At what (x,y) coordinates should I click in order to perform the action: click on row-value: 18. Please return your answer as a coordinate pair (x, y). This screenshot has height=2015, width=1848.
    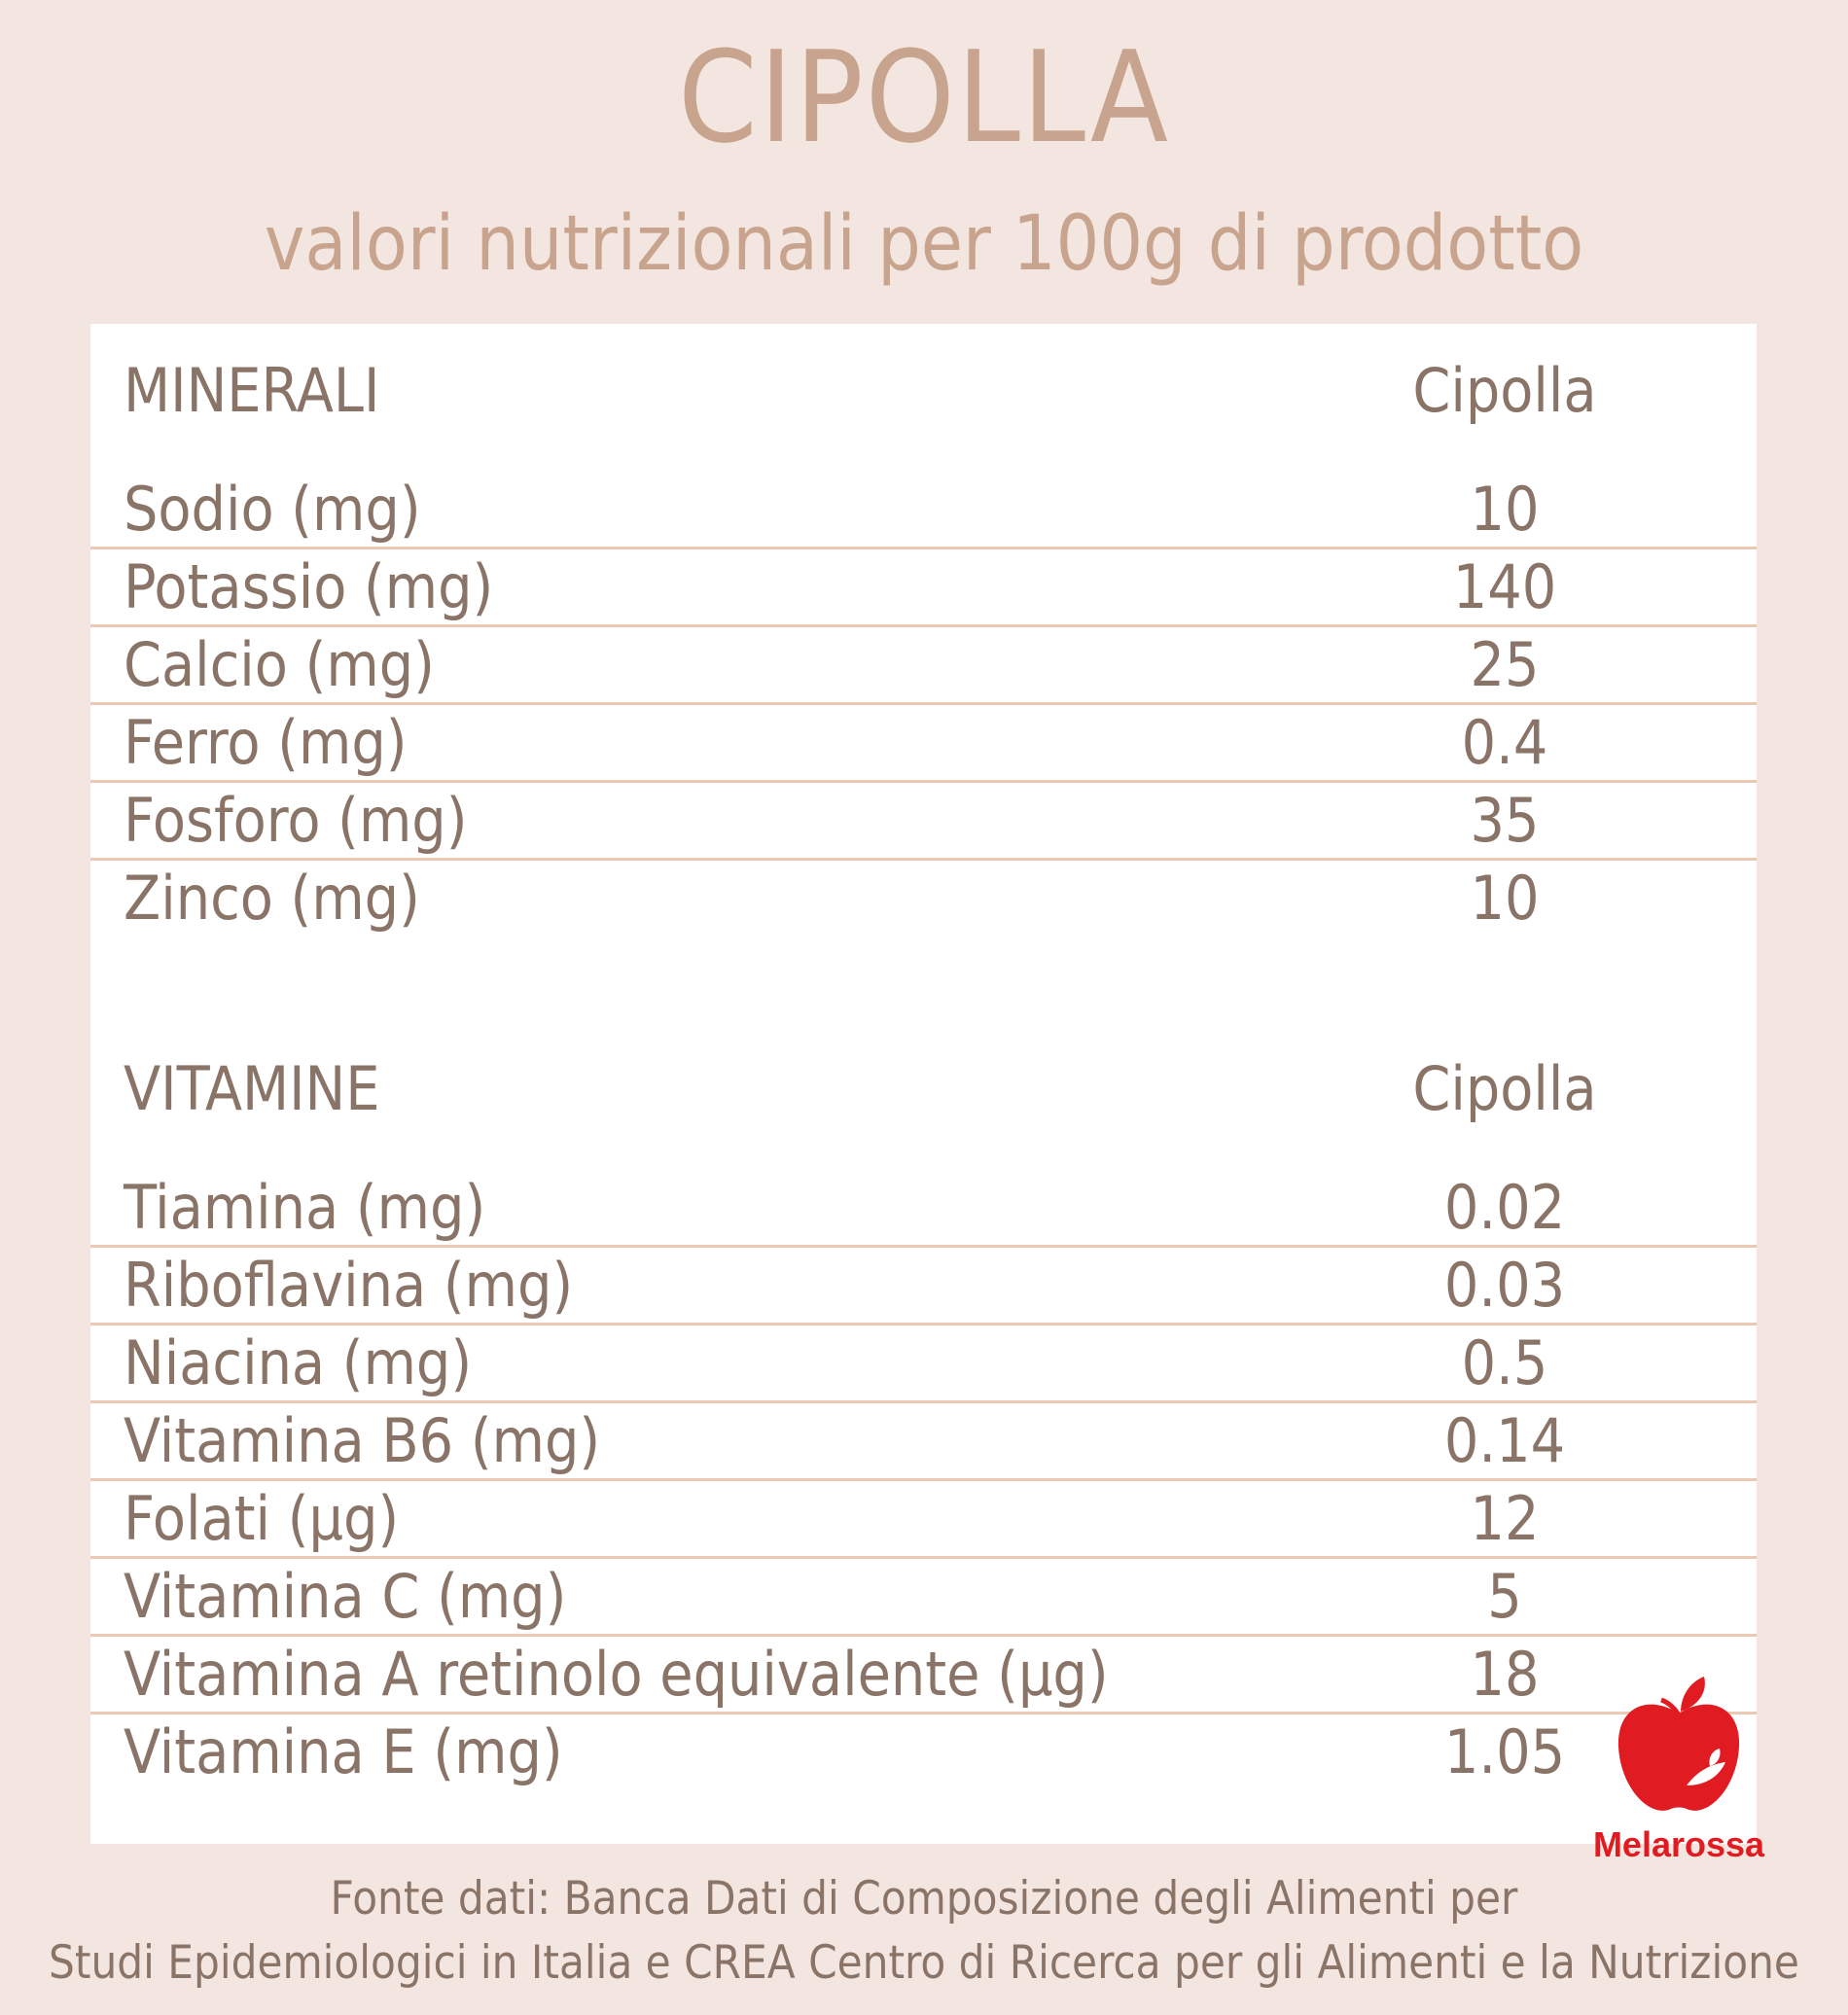
    Looking at the image, I should click on (1505, 1674).